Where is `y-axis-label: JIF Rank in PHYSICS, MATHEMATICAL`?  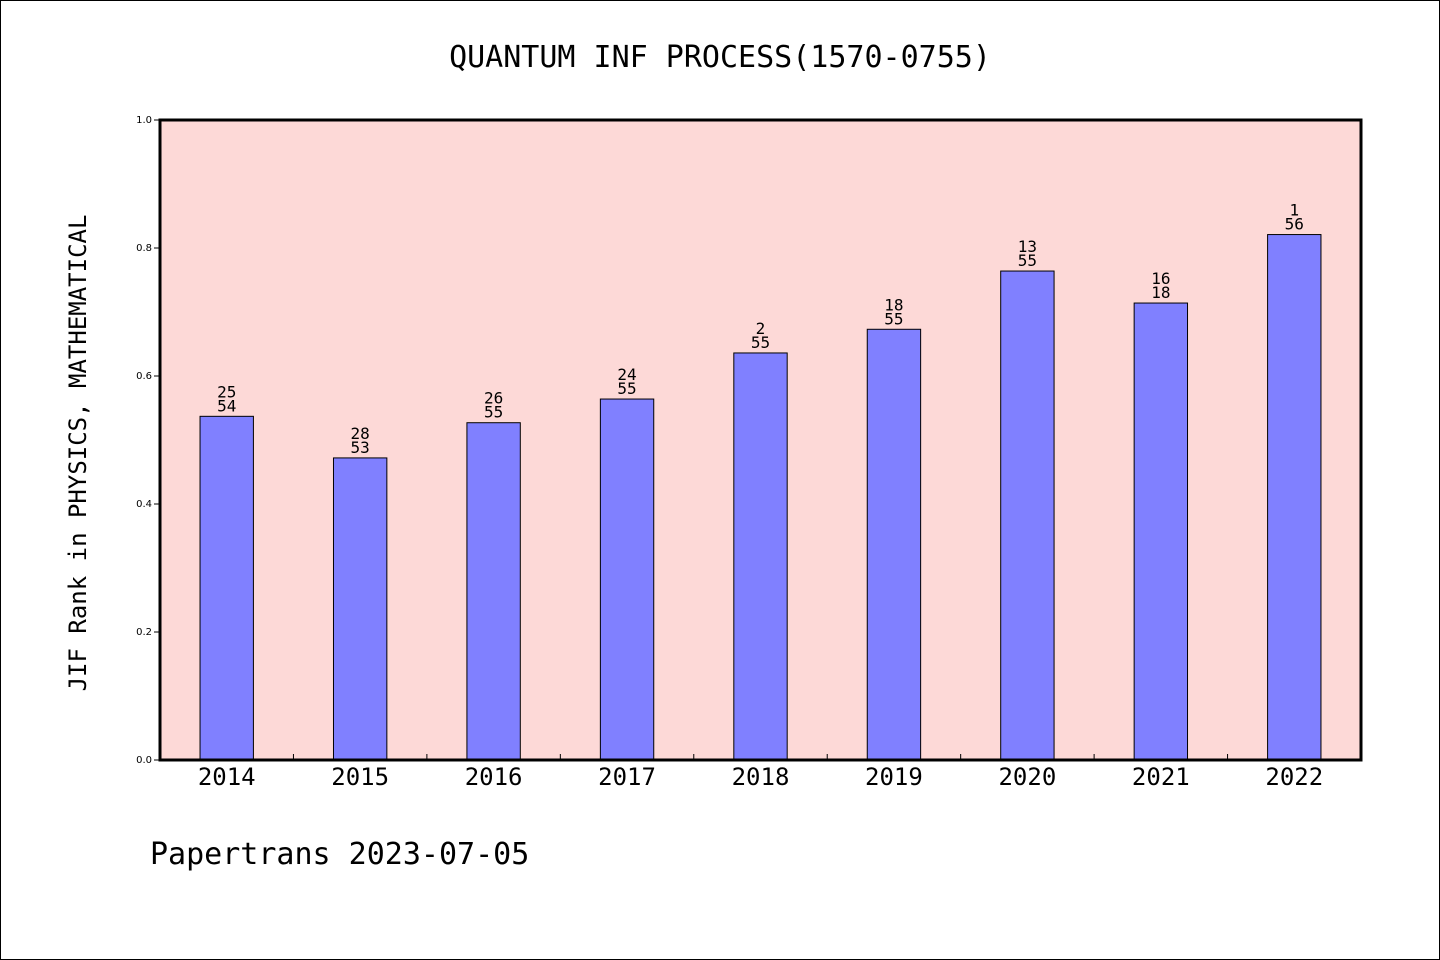 y-axis-label: JIF Rank in PHYSICS, MATHEMATICAL is located at coordinates (78, 453).